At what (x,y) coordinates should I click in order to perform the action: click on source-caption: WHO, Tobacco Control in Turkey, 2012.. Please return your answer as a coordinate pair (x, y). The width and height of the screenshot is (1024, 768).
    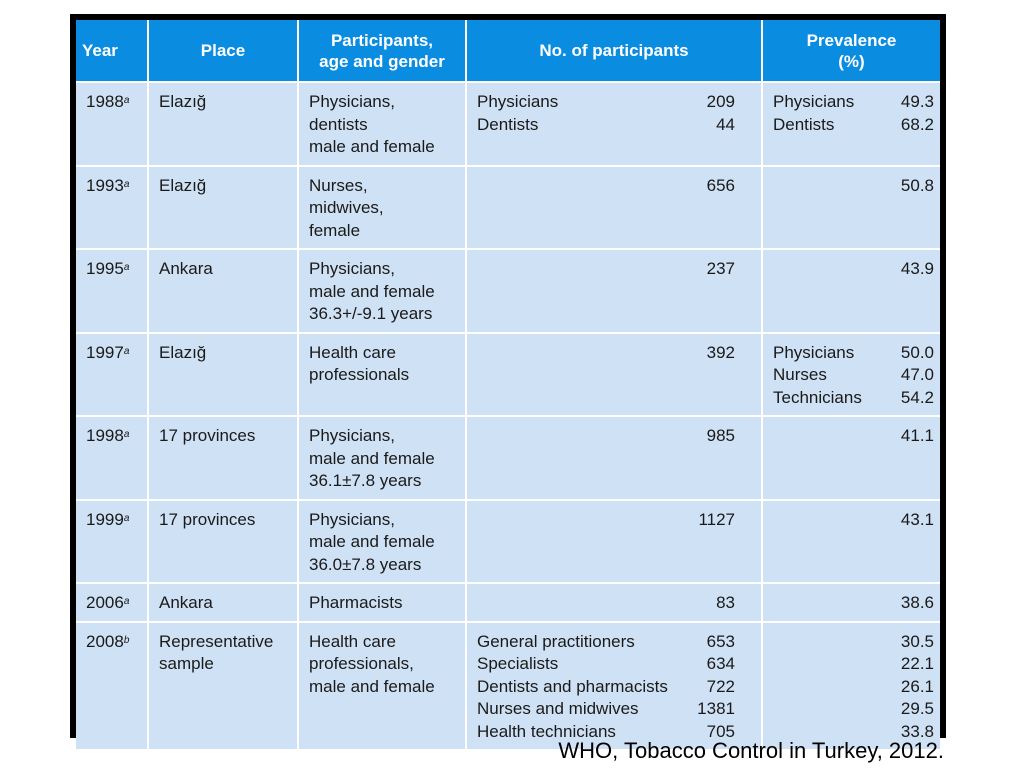
    Looking at the image, I should click on (751, 750).